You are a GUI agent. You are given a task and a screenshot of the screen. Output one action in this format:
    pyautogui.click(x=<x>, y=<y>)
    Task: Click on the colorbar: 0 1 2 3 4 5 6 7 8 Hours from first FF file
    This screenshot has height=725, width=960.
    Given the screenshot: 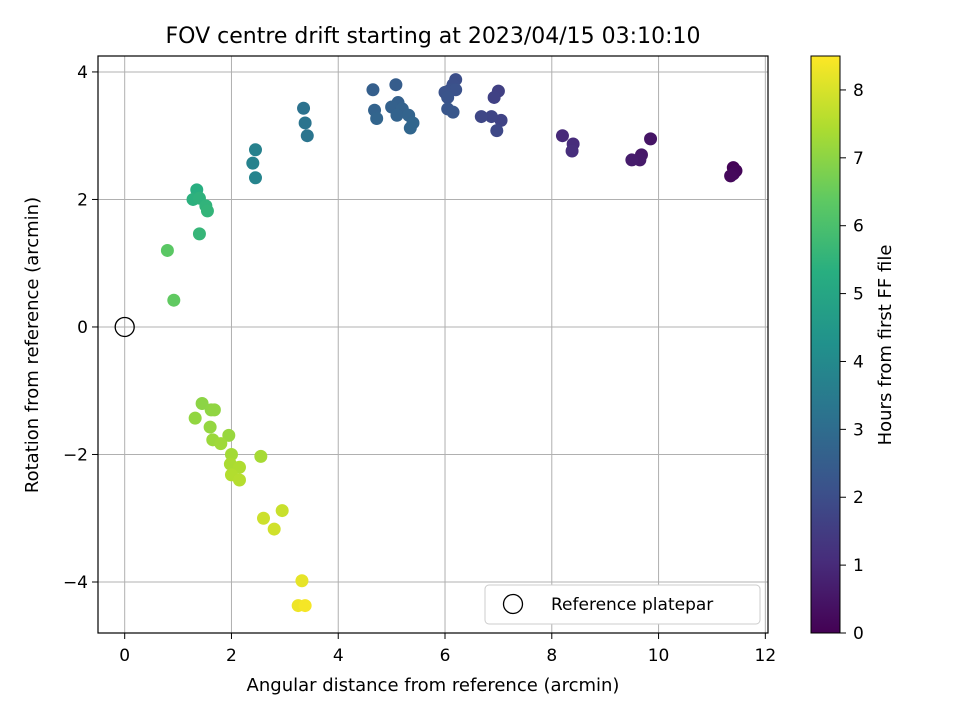 What is the action you would take?
    pyautogui.click(x=853, y=349)
    